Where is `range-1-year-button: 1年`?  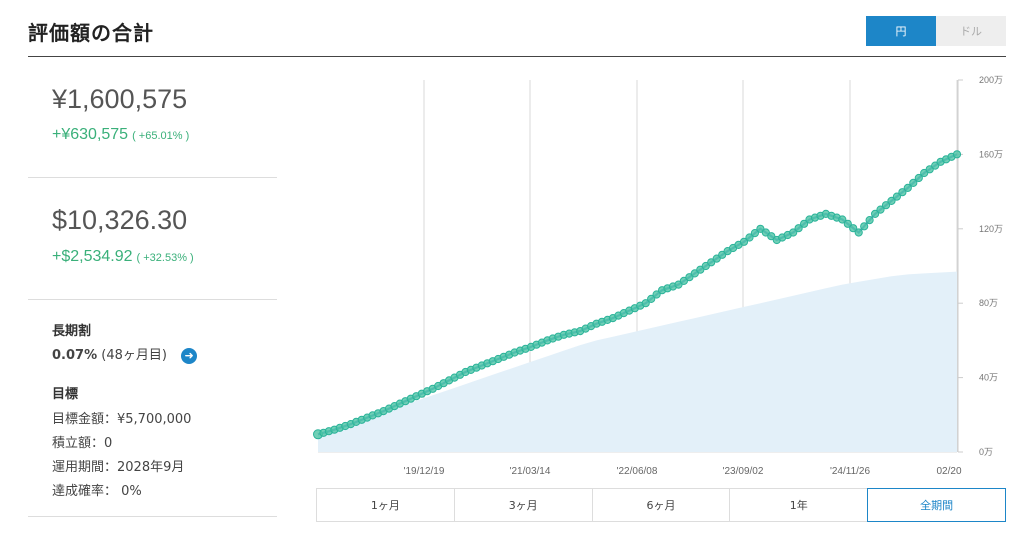 range-1-year-button: 1年 is located at coordinates (799, 505).